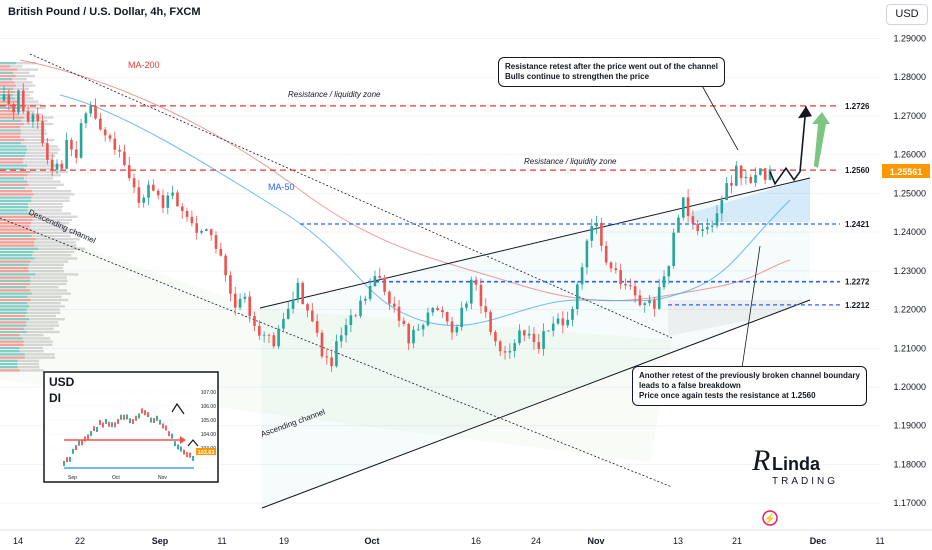 The image size is (932, 550). I want to click on inset-y-tick: 106.00, so click(209, 407).